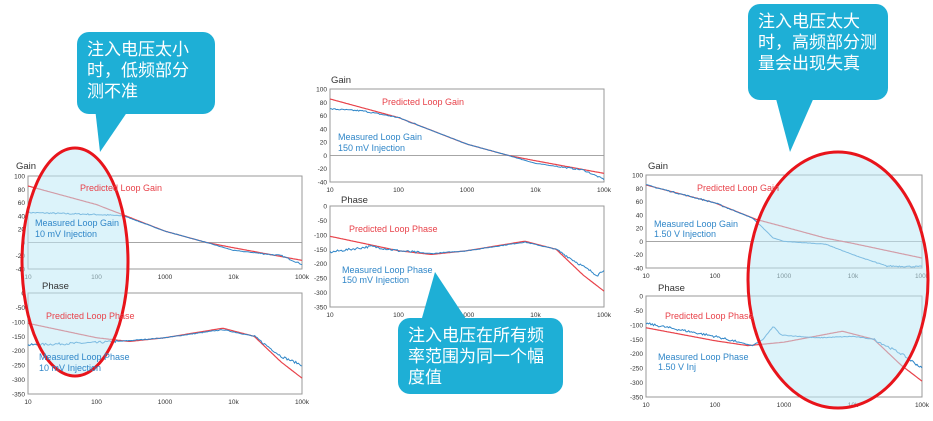 This screenshot has height=421, width=933. I want to click on measured-gain-injection: 10 mV Injection, so click(66, 234).